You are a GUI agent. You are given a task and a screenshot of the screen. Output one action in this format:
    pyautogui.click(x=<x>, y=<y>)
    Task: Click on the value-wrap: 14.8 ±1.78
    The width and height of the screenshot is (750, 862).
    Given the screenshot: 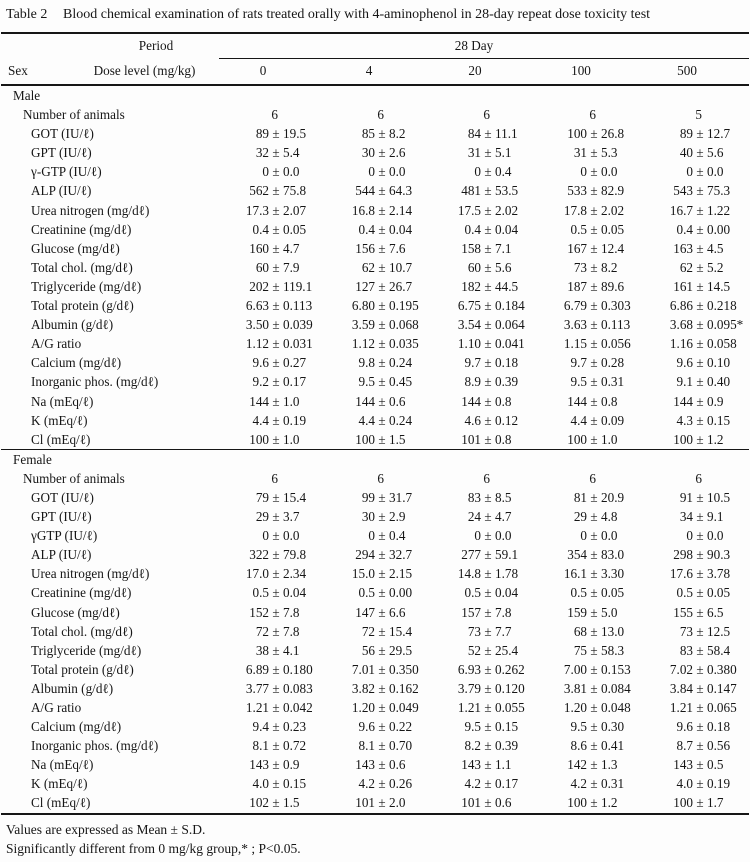 What is the action you would take?
    pyautogui.click(x=484, y=573)
    